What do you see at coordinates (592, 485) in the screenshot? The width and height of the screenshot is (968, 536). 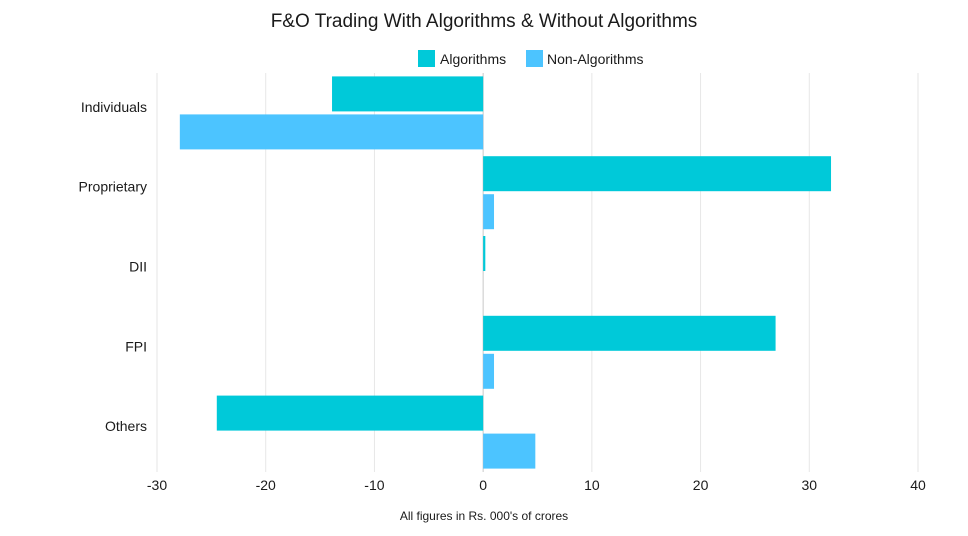 I see `x-tick-label: 10` at bounding box center [592, 485].